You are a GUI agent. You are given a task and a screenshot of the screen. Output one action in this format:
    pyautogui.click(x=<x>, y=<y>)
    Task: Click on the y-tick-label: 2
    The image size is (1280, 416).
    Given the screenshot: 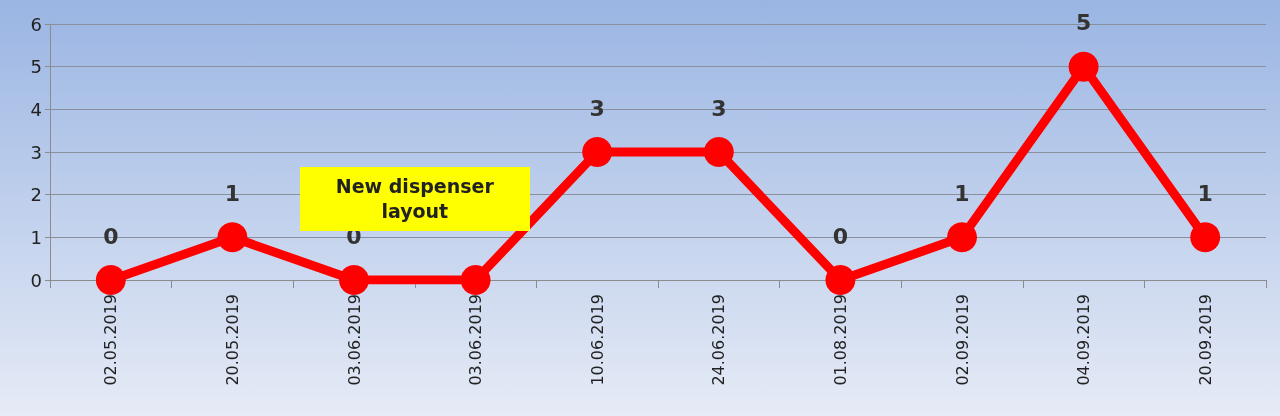 What is the action you would take?
    pyautogui.click(x=36, y=195)
    